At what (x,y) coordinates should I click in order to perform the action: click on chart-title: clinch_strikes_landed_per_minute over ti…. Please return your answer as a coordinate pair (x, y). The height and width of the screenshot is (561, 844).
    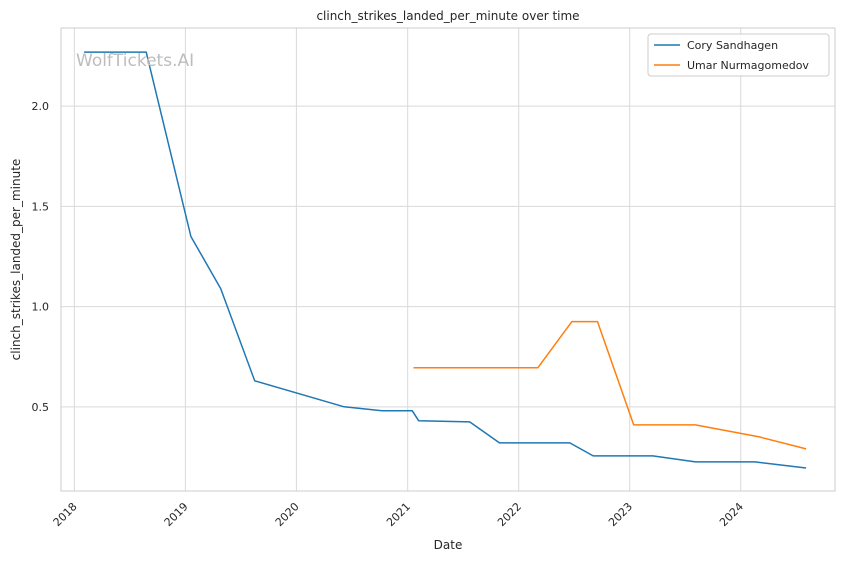
    Looking at the image, I should click on (447, 16).